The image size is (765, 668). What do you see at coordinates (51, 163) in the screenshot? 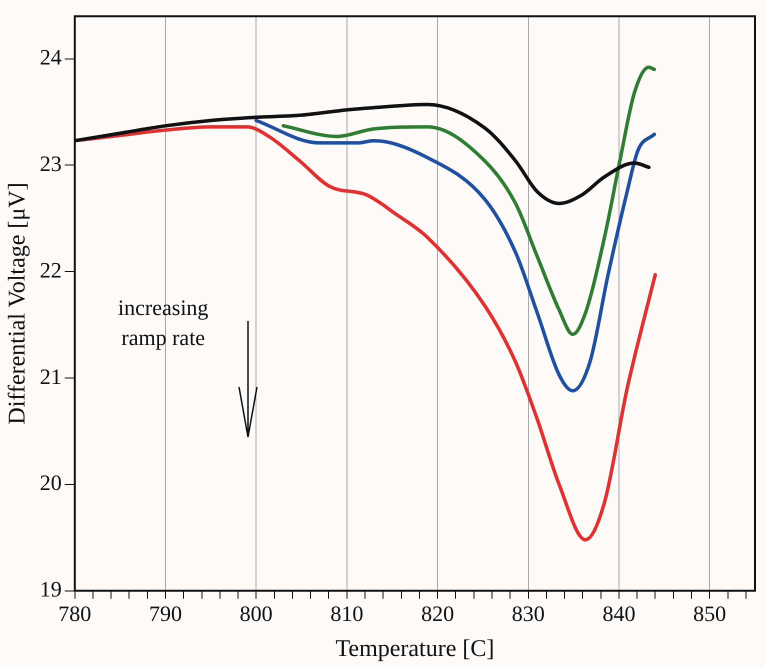
I see `y-tick-label: 23` at bounding box center [51, 163].